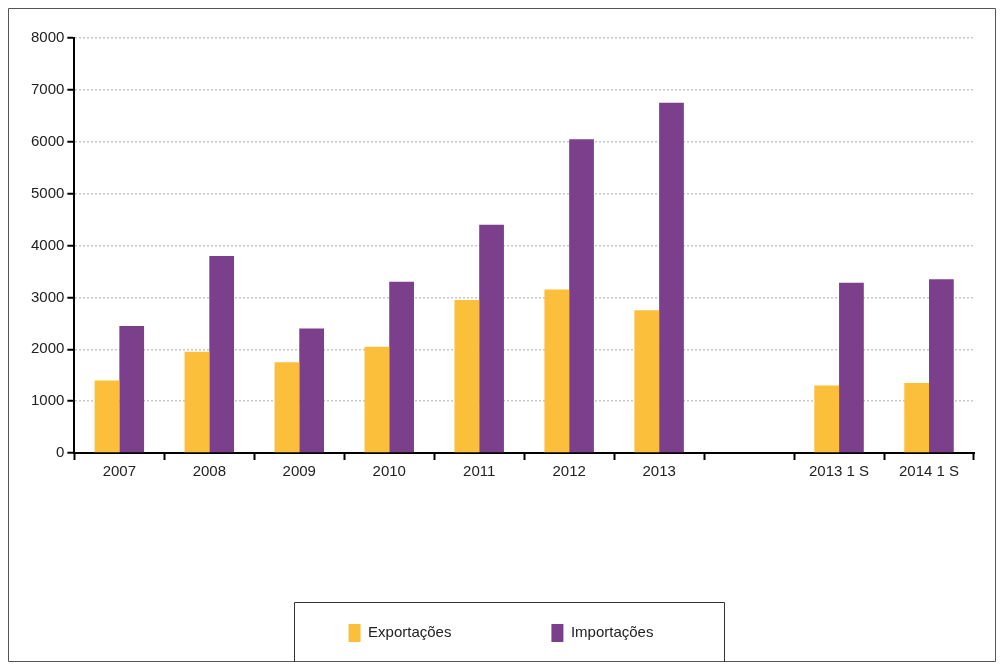  What do you see at coordinates (47, 296) in the screenshot?
I see `y-tick-label: 3000` at bounding box center [47, 296].